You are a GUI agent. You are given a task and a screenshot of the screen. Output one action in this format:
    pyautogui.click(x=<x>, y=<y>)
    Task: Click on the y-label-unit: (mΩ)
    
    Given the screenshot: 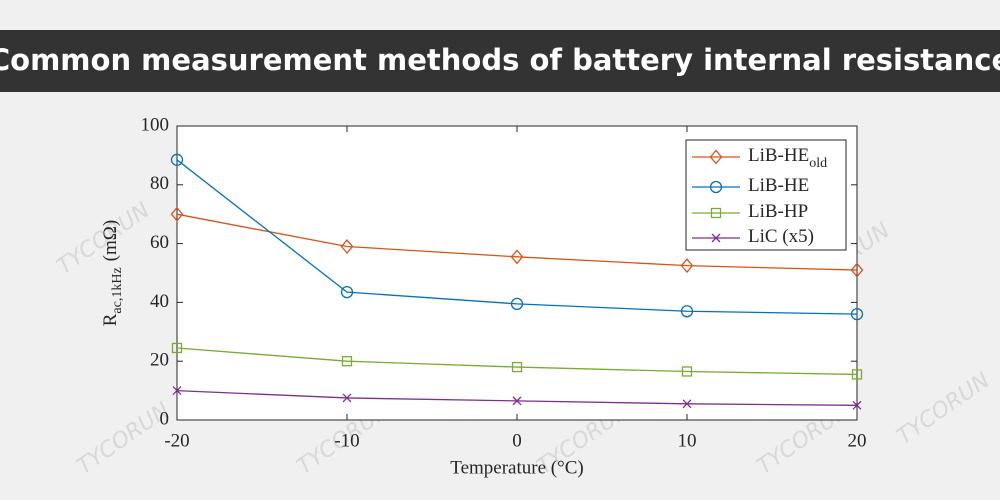 What is the action you would take?
    pyautogui.click(x=110, y=241)
    